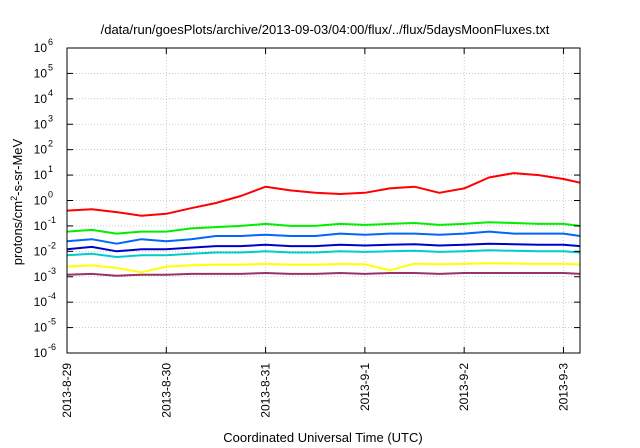 This screenshot has height=448, width=640. Describe the element at coordinates (464, 387) in the screenshot. I see `x-tick-label: 2013-9-2` at that location.